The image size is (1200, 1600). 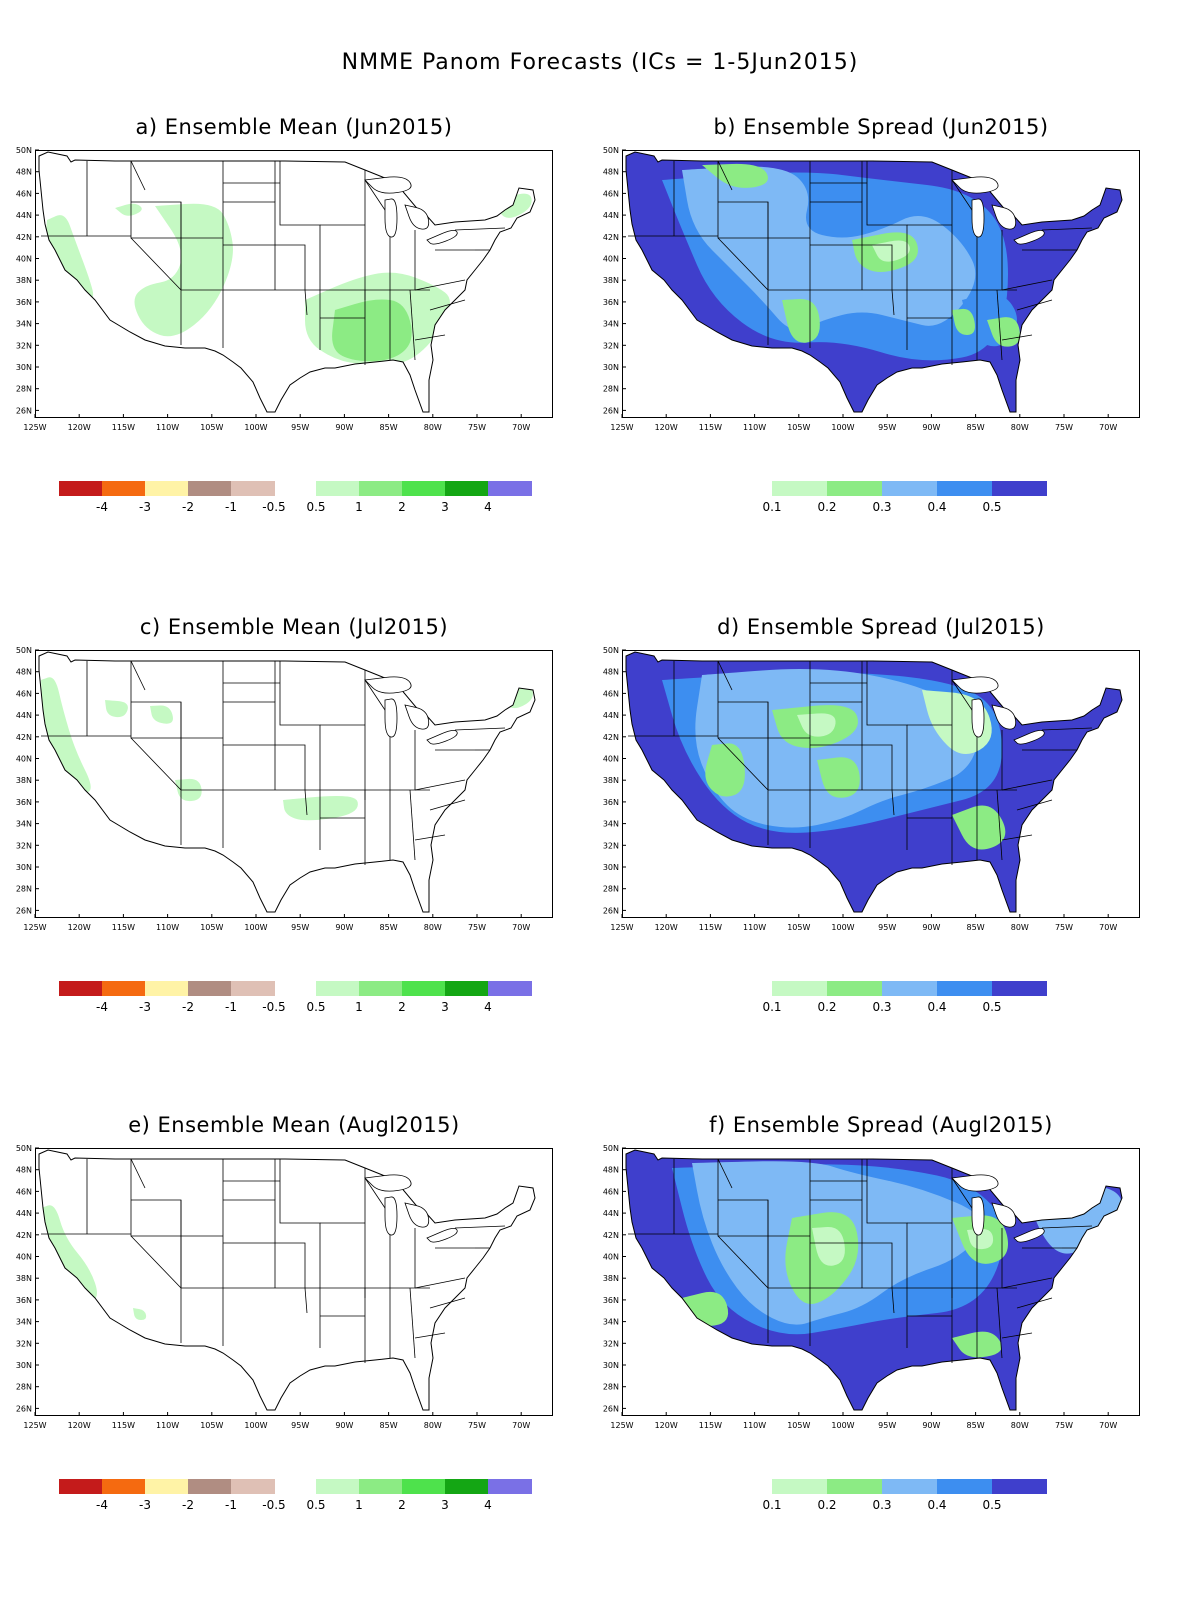 What do you see at coordinates (477, 1425) in the screenshot?
I see `lon-tick-label: 75W` at bounding box center [477, 1425].